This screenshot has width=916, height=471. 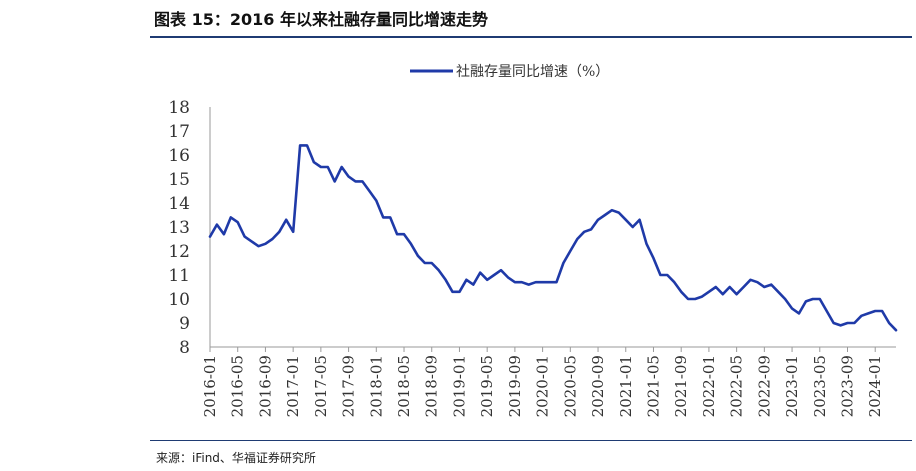 What do you see at coordinates (349, 386) in the screenshot?
I see `x-tick-label: 2017-09` at bounding box center [349, 386].